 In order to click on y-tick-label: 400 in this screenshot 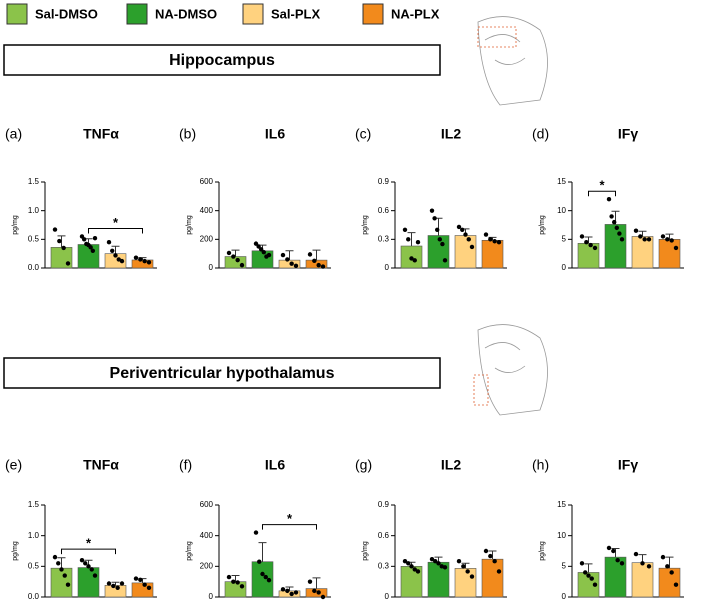, I will do `click(207, 210)`.